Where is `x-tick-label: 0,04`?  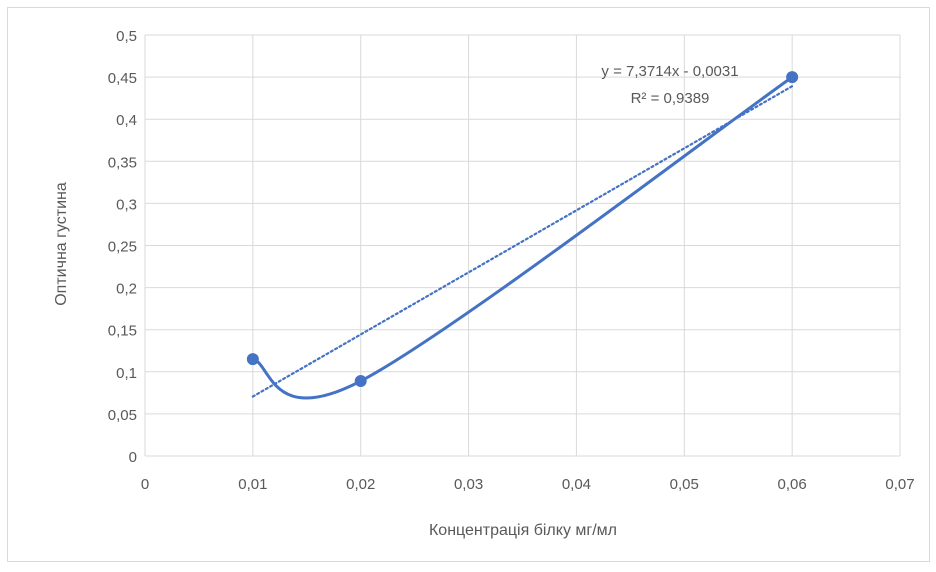
x-tick-label: 0,04 is located at coordinates (576, 484).